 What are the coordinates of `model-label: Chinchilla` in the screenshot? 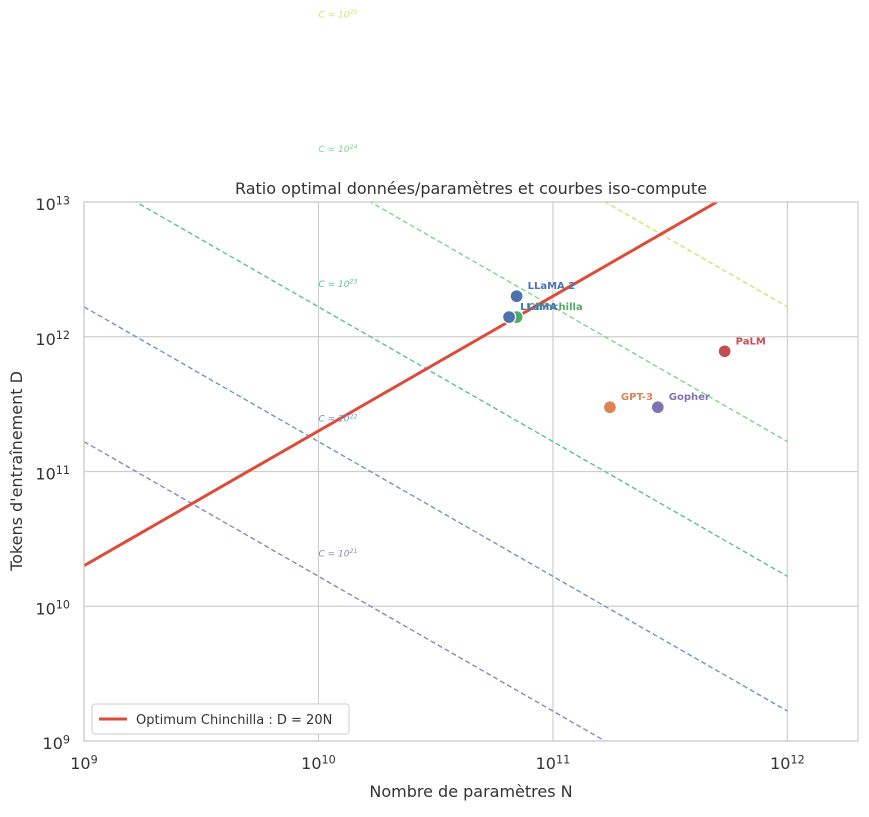 It's located at (555, 307).